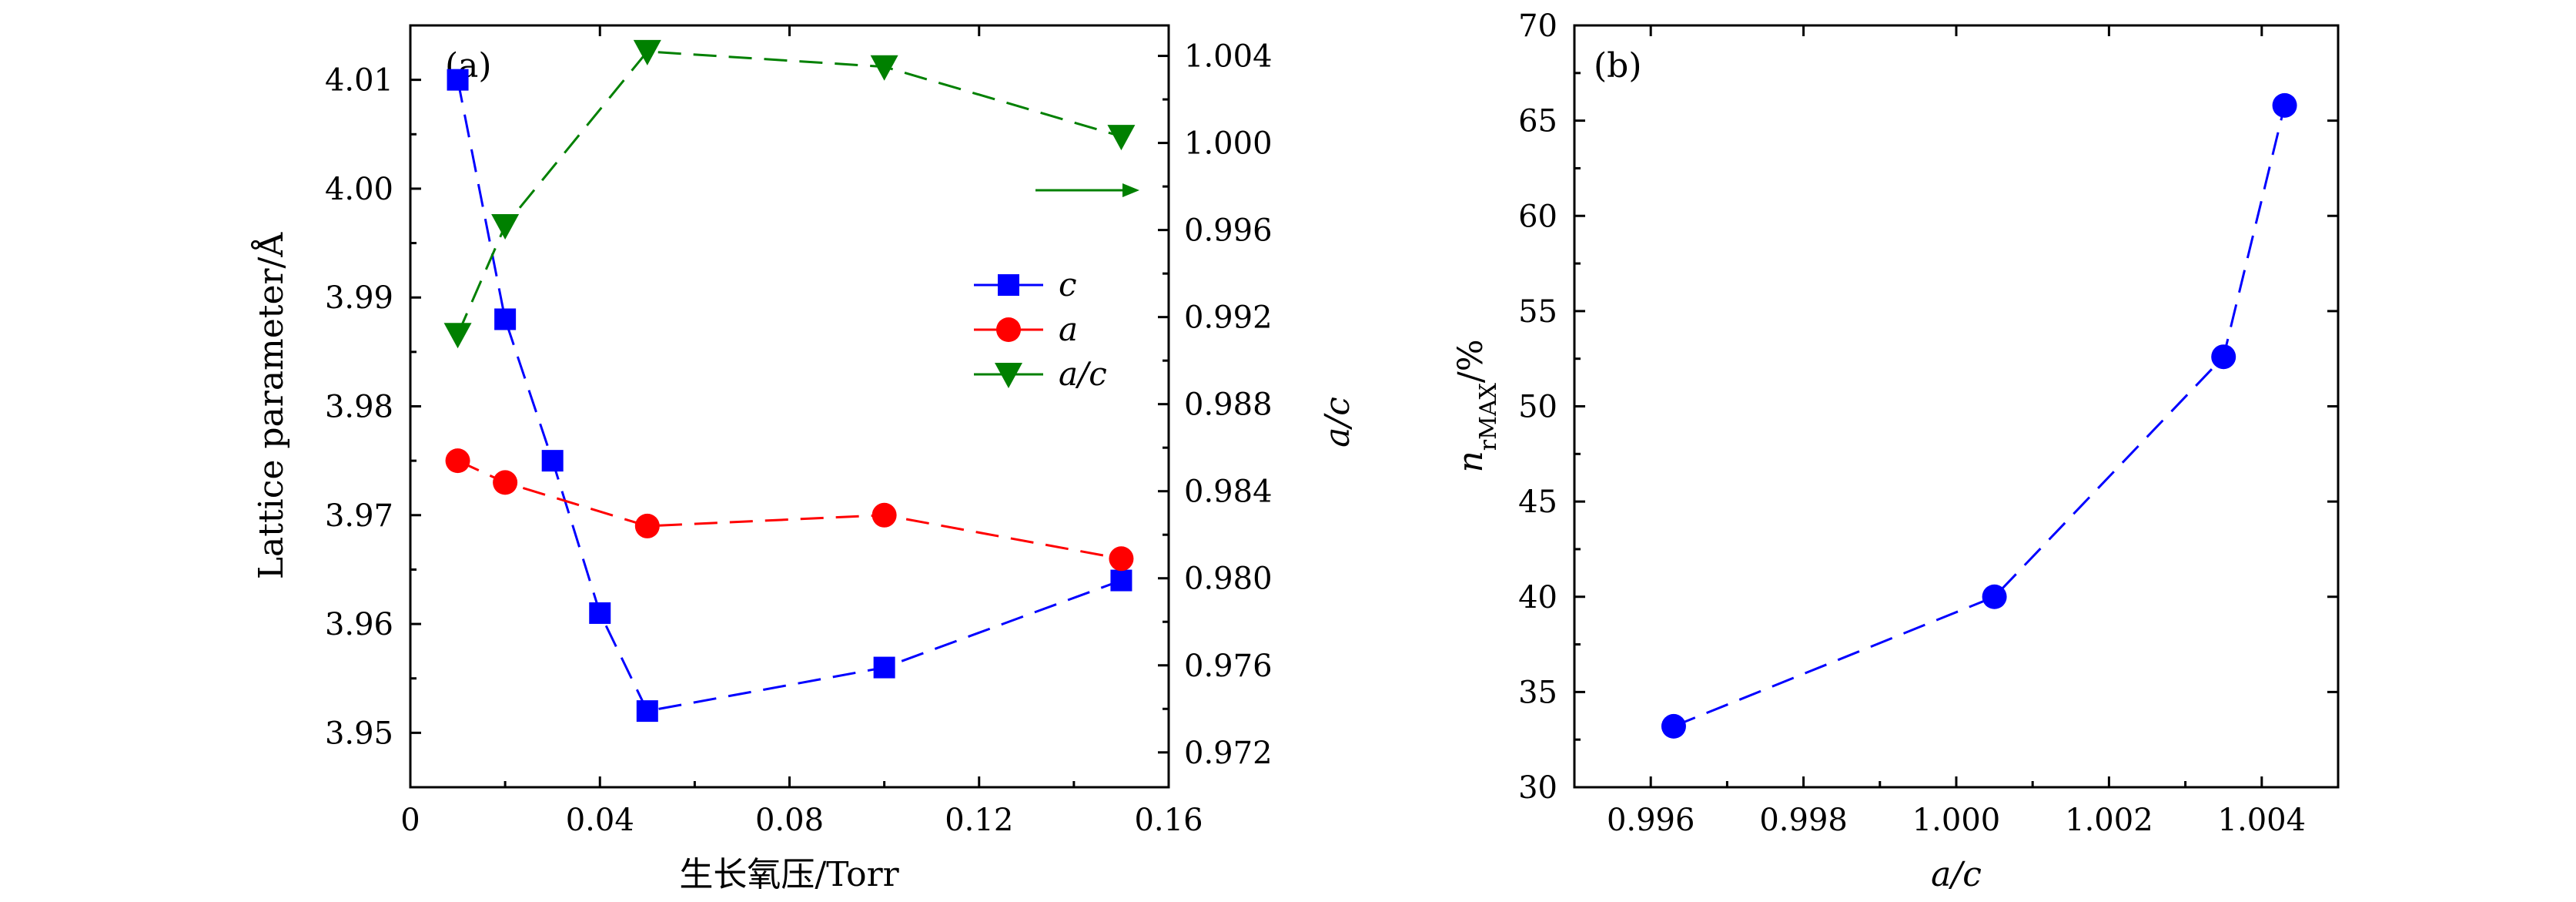 The width and height of the screenshot is (2576, 902). I want to click on legend-label: a, so click(1068, 329).